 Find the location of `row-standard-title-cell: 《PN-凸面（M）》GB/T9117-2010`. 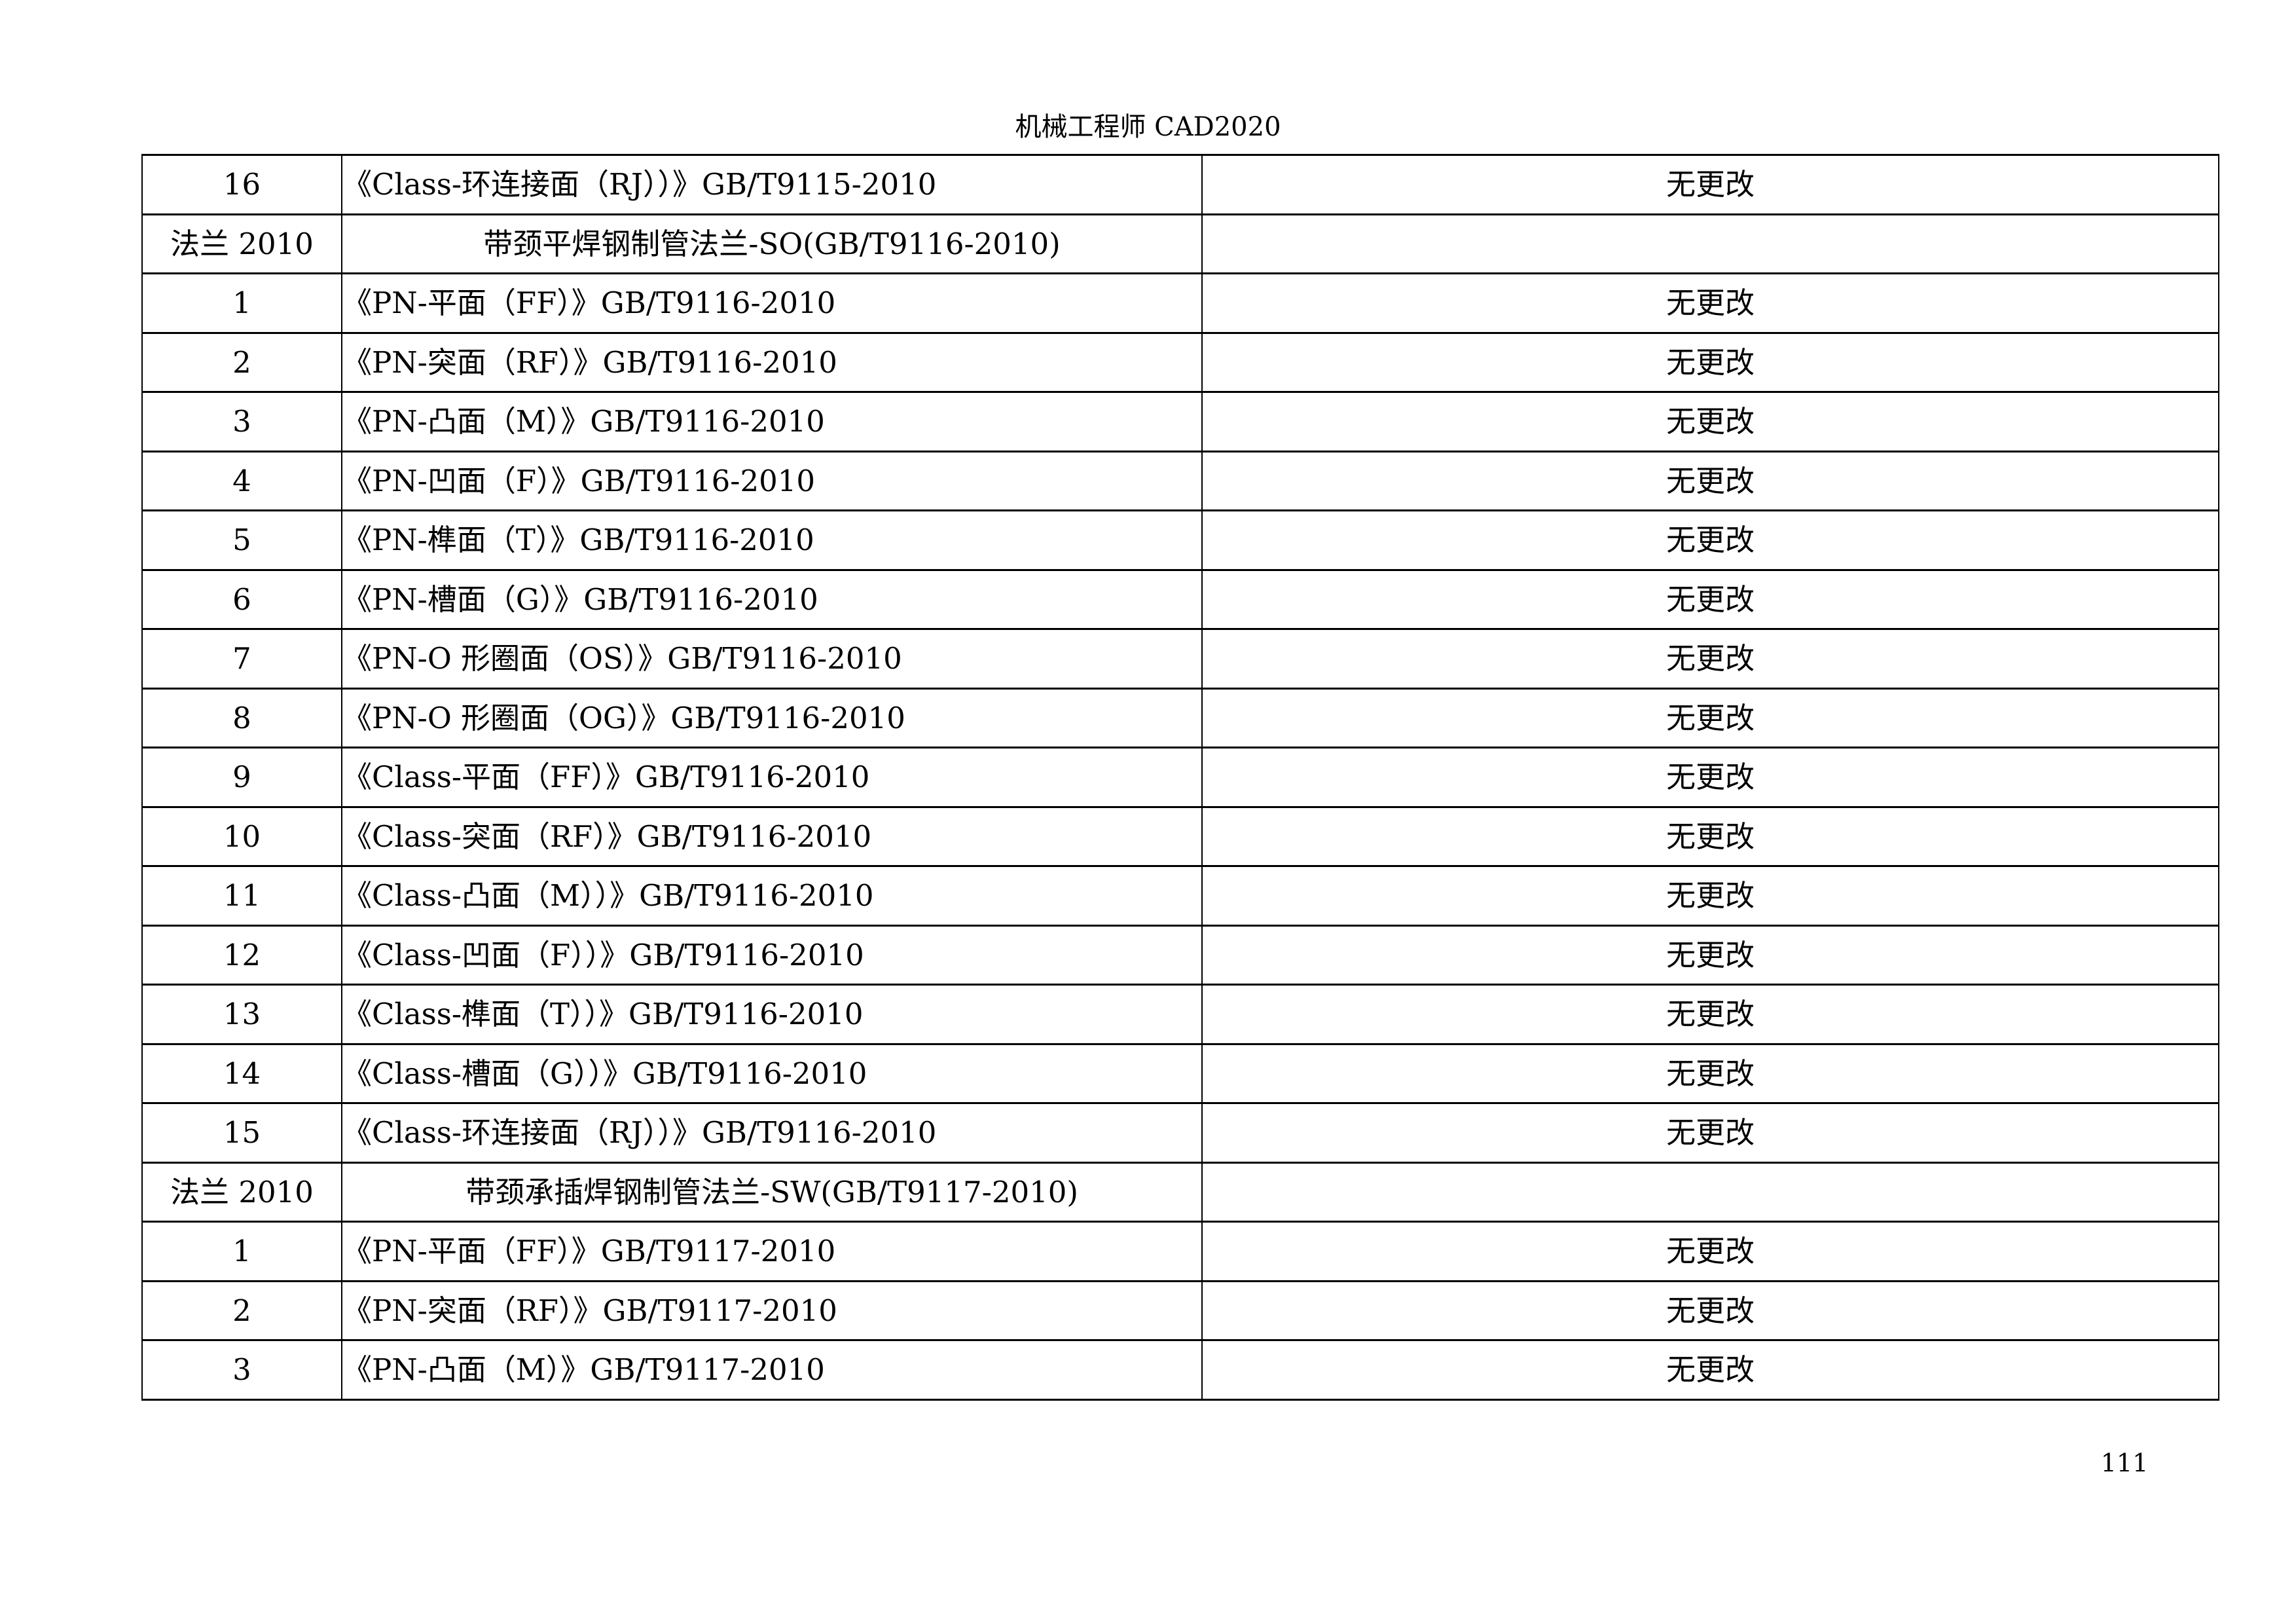

row-standard-title-cell: 《PN-凸面（M）》GB/T9117-2010 is located at coordinates (772, 1370).